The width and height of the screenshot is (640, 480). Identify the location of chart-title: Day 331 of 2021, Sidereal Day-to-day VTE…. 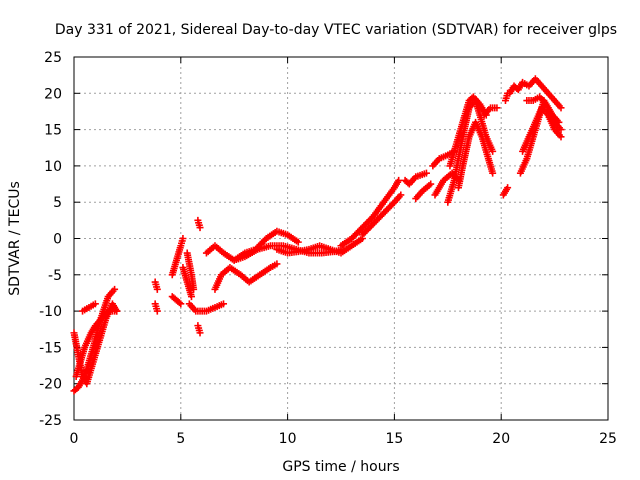
(336, 30).